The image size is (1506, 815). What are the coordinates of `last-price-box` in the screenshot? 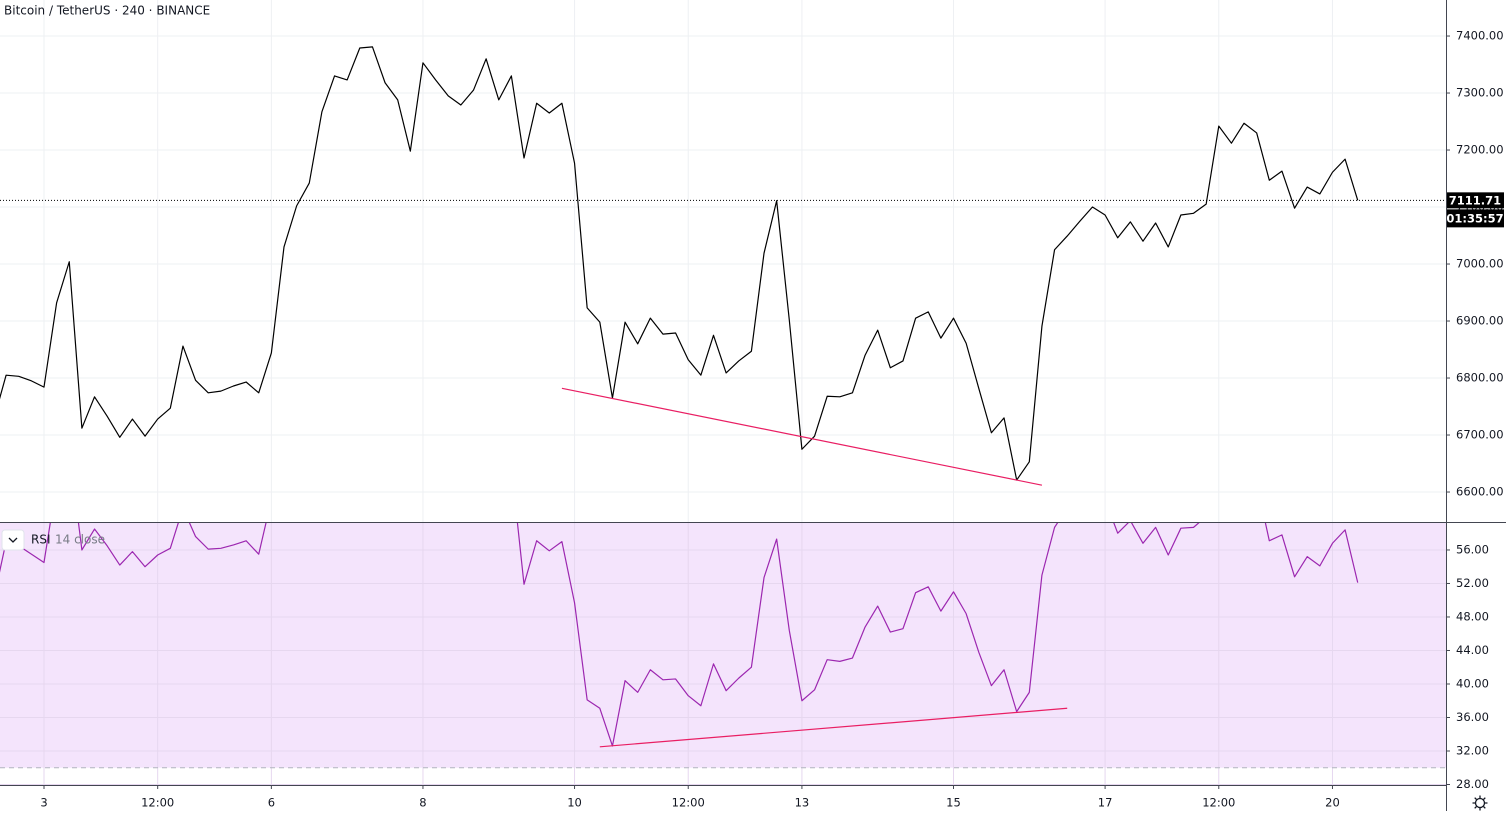 It's located at (1475, 200).